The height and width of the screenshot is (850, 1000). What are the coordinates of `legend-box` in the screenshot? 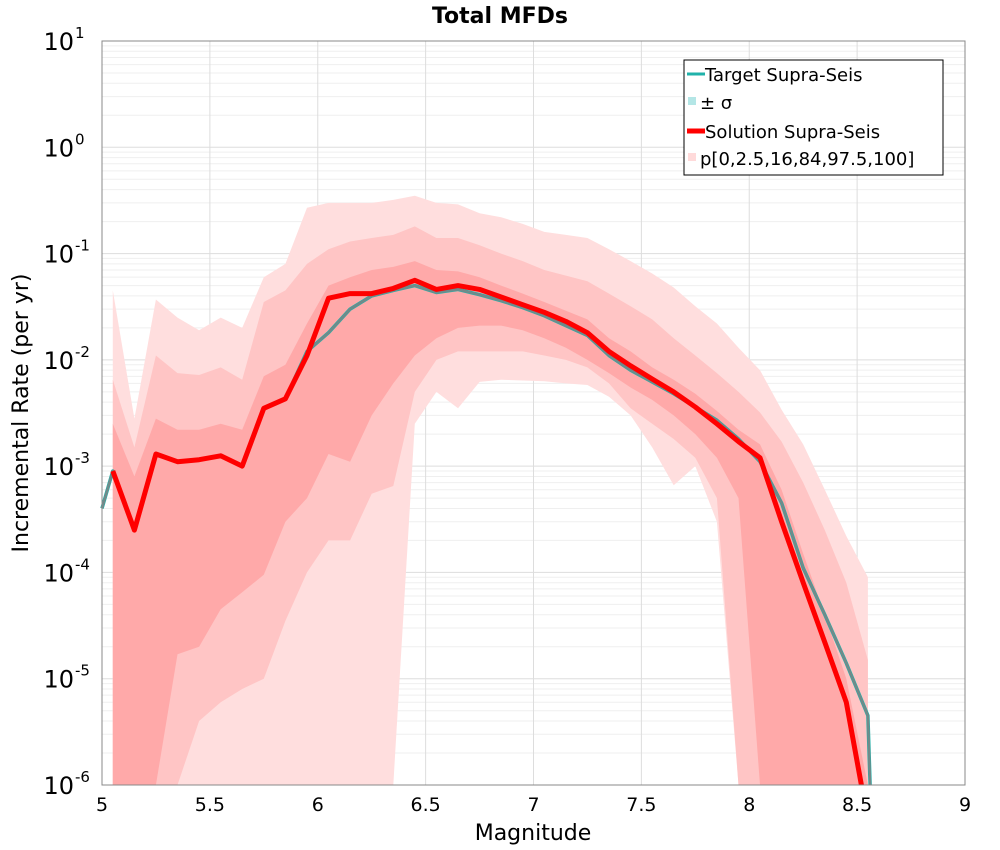 It's located at (813, 117).